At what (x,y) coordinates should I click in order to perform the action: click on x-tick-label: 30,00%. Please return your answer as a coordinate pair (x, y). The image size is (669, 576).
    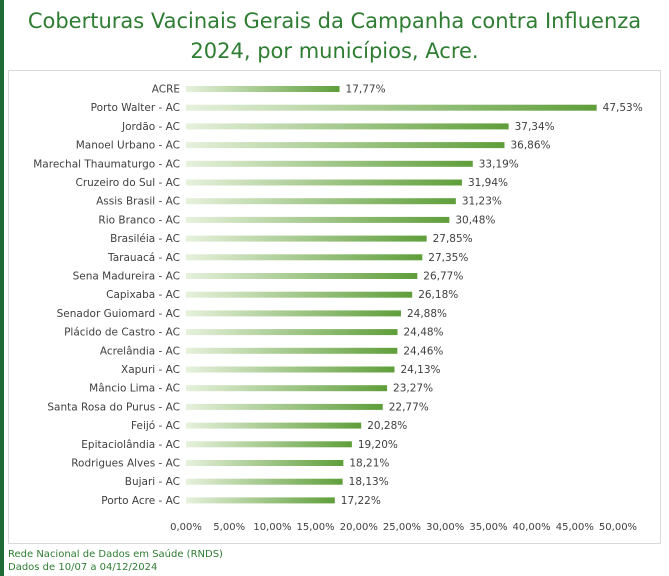
    Looking at the image, I should click on (445, 527).